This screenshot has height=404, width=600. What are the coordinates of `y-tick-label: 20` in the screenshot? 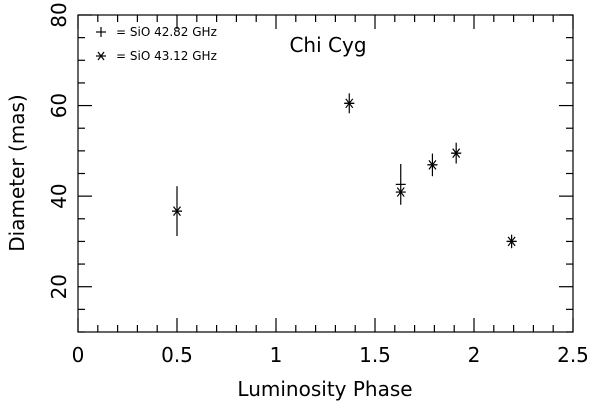 It's located at (59, 286).